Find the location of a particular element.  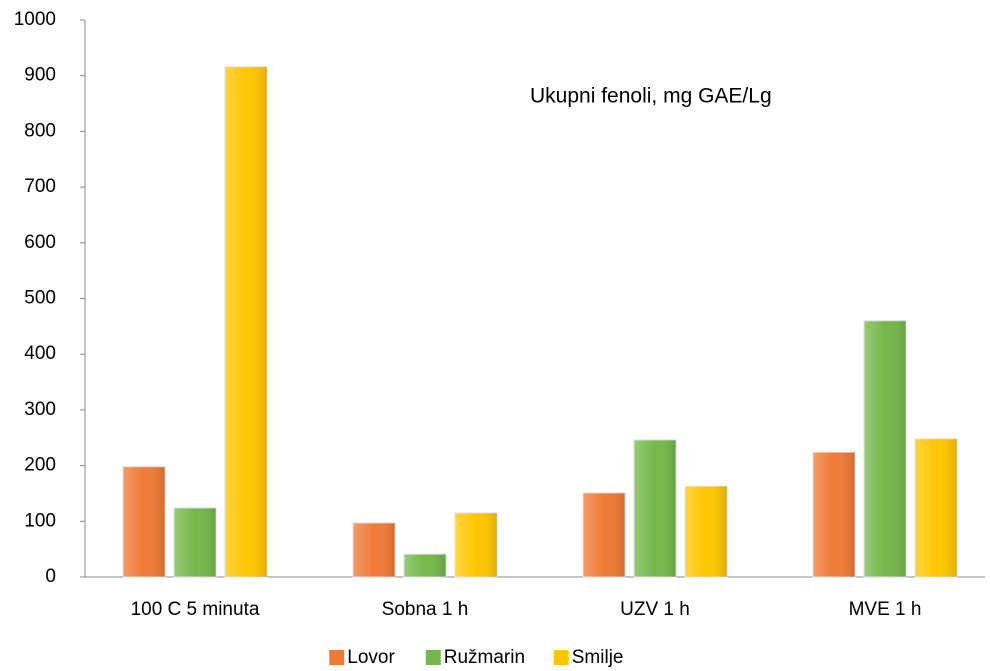

y-tick-label: 900 is located at coordinates (40, 75).